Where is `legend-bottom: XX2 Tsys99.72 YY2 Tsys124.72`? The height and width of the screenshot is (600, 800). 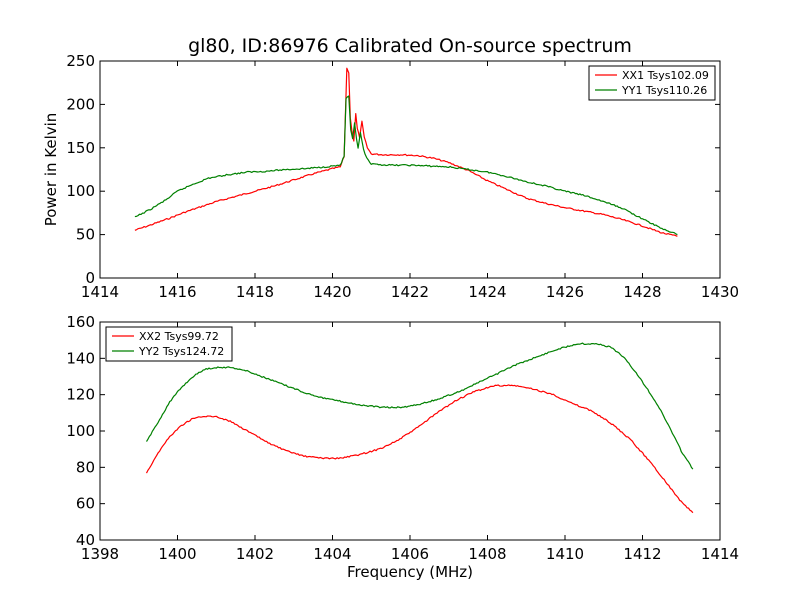 legend-bottom: XX2 Tsys99.72 YY2 Tsys124.72 is located at coordinates (169, 344).